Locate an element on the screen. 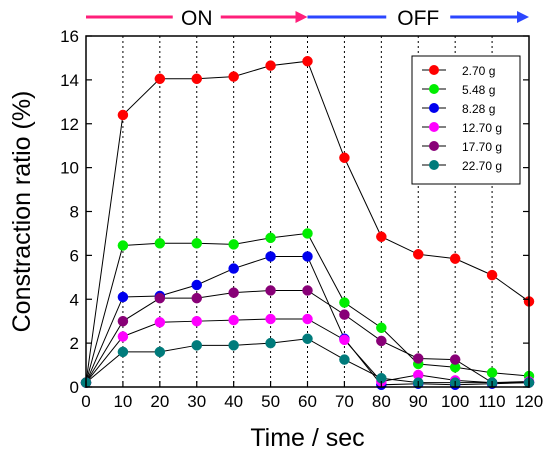 The image size is (550, 457). legend-label: 8.28 g is located at coordinates (478, 109).